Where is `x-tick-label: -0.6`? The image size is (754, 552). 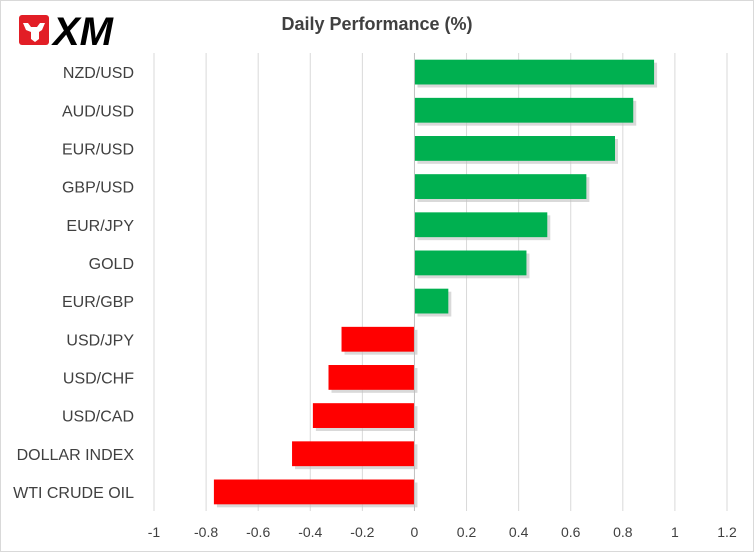 x-tick-label: -0.6 is located at coordinates (258, 532).